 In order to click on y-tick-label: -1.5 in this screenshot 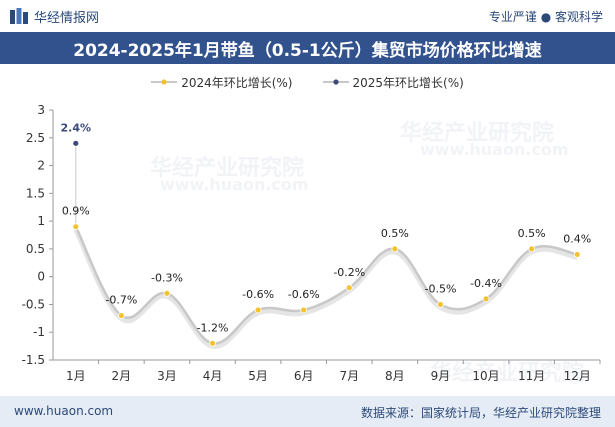, I will do `click(33, 360)`.